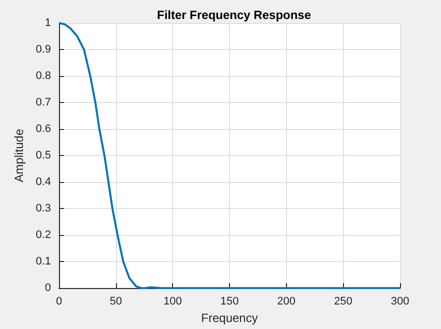  Describe the element at coordinates (229, 302) in the screenshot. I see `x-tick-label: 150` at that location.